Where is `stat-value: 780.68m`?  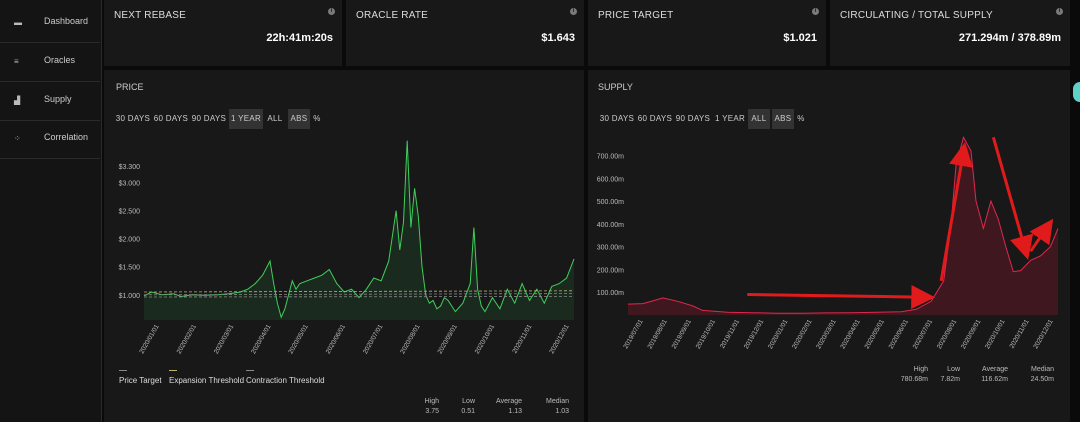
stat-value: 780.68m is located at coordinates (914, 379).